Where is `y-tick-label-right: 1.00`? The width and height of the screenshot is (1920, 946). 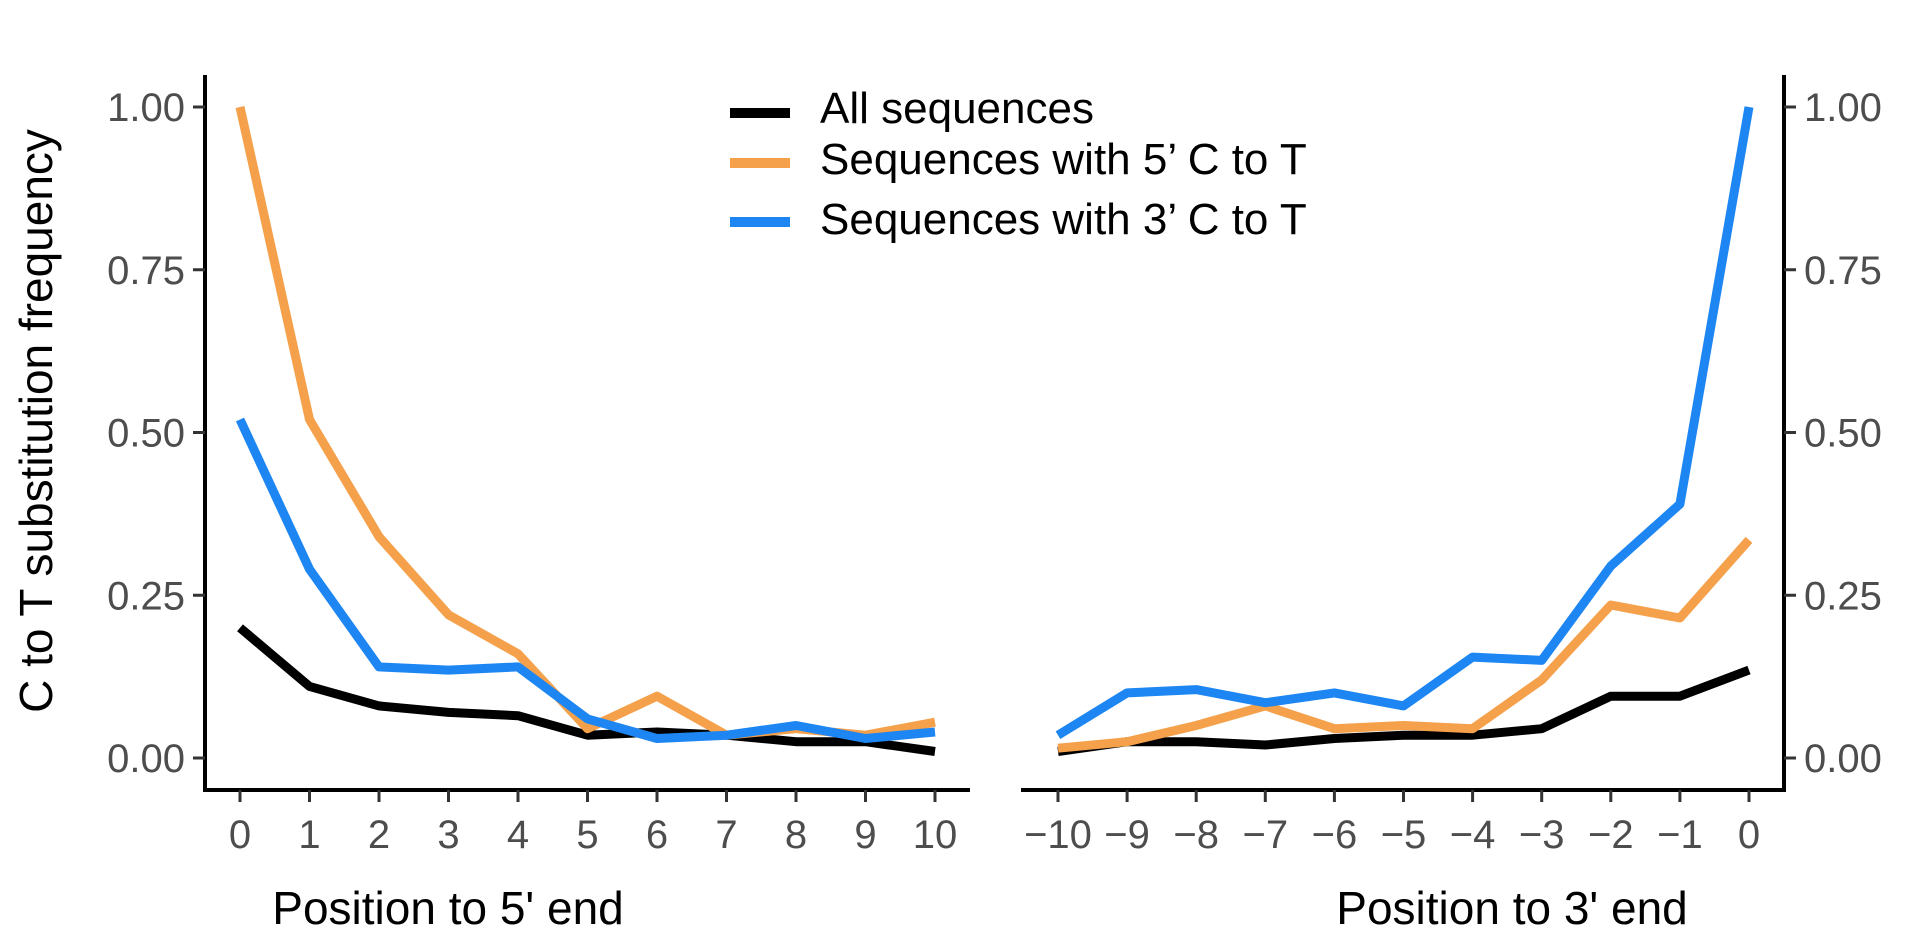
y-tick-label-right: 1.00 is located at coordinates (1843, 108).